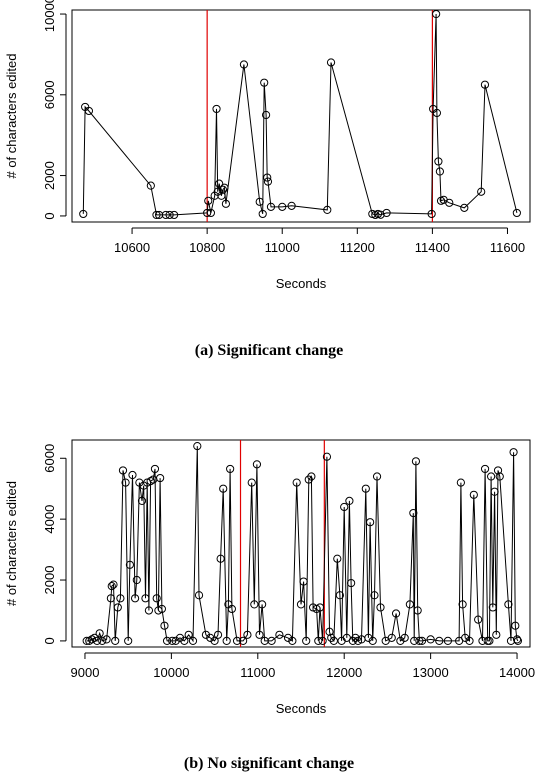  I want to click on y-tick-label: 10000, so click(49, 16).